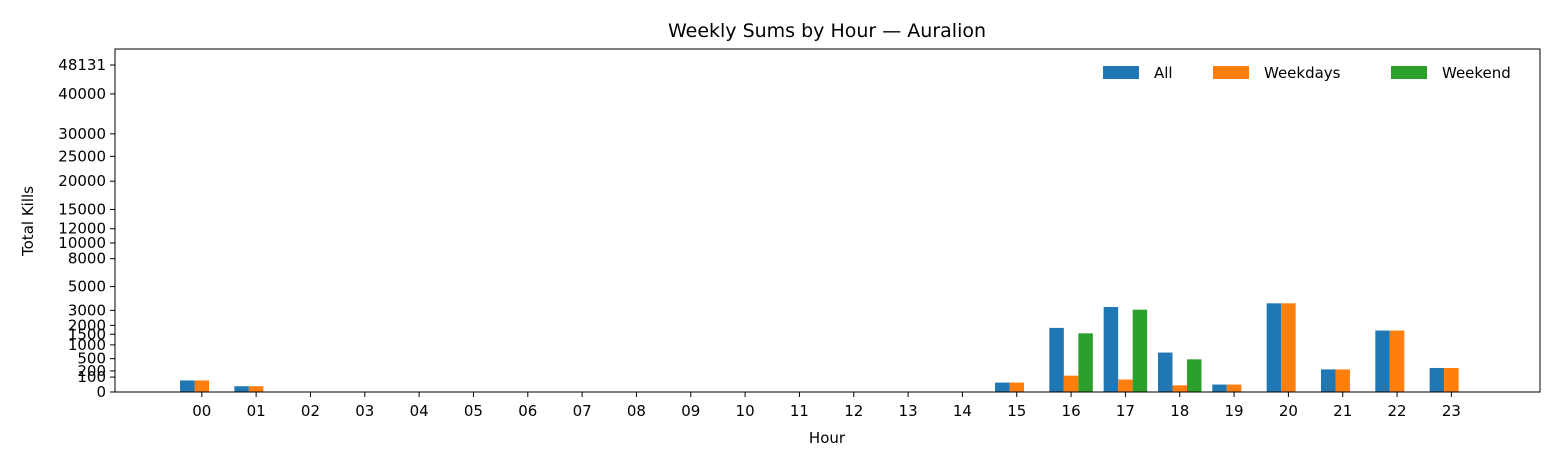 The height and width of the screenshot is (468, 1560). Describe the element at coordinates (1231, 72) in the screenshot. I see `legend-swatch-weekdays` at that location.